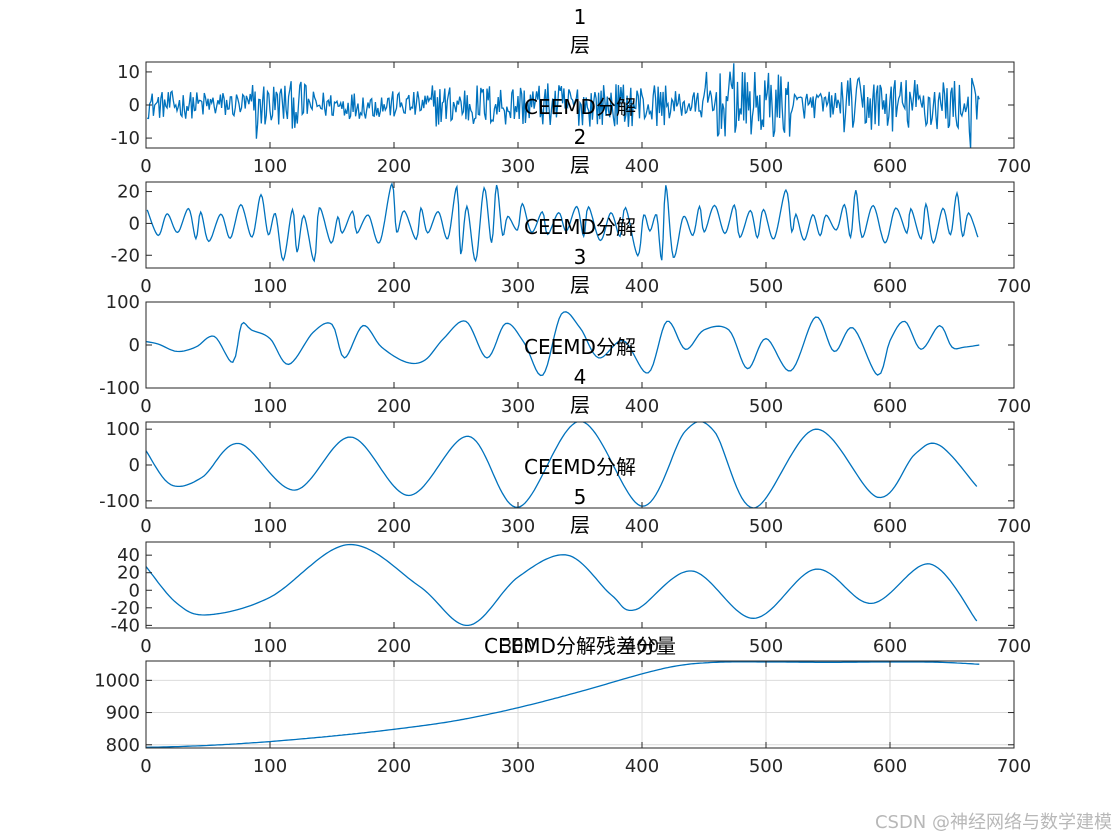 The height and width of the screenshot is (840, 1120). Describe the element at coordinates (993, 822) in the screenshot. I see `watermark-text: CSDN @神经网络与数学建模` at that location.